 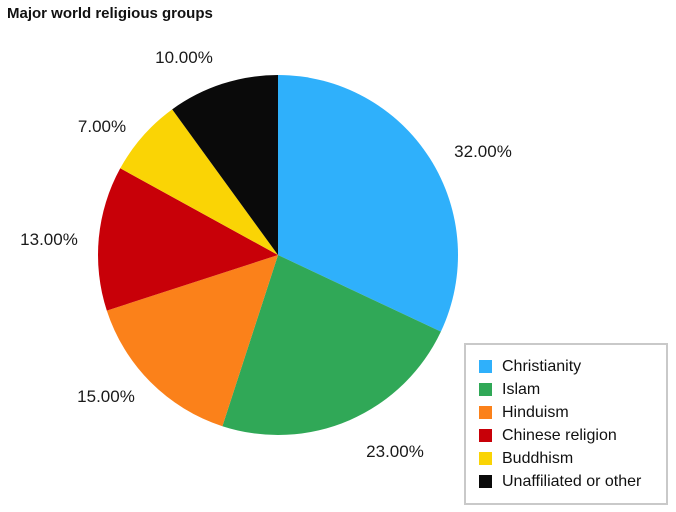 What do you see at coordinates (485, 435) in the screenshot?
I see `legend-swatch-chinese-religion` at bounding box center [485, 435].